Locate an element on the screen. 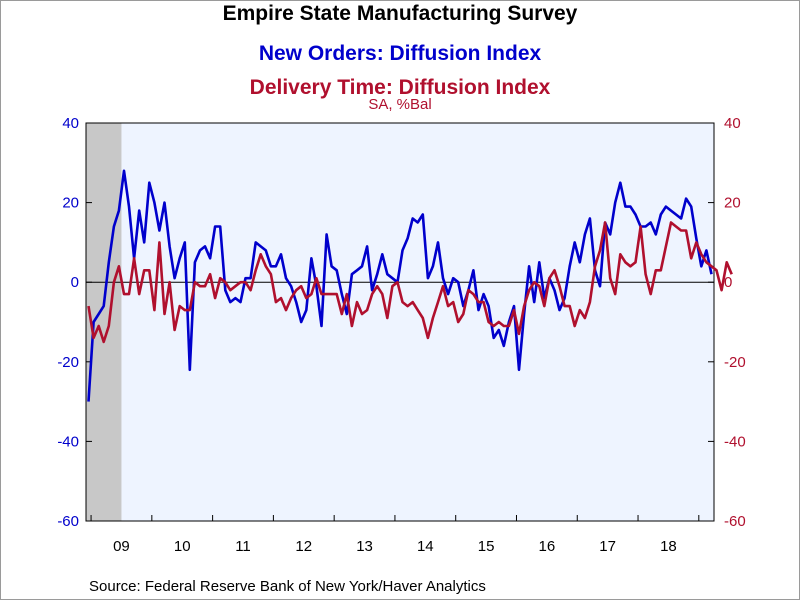 This screenshot has height=600, width=800. x-tick-label: 13 is located at coordinates (364, 546).